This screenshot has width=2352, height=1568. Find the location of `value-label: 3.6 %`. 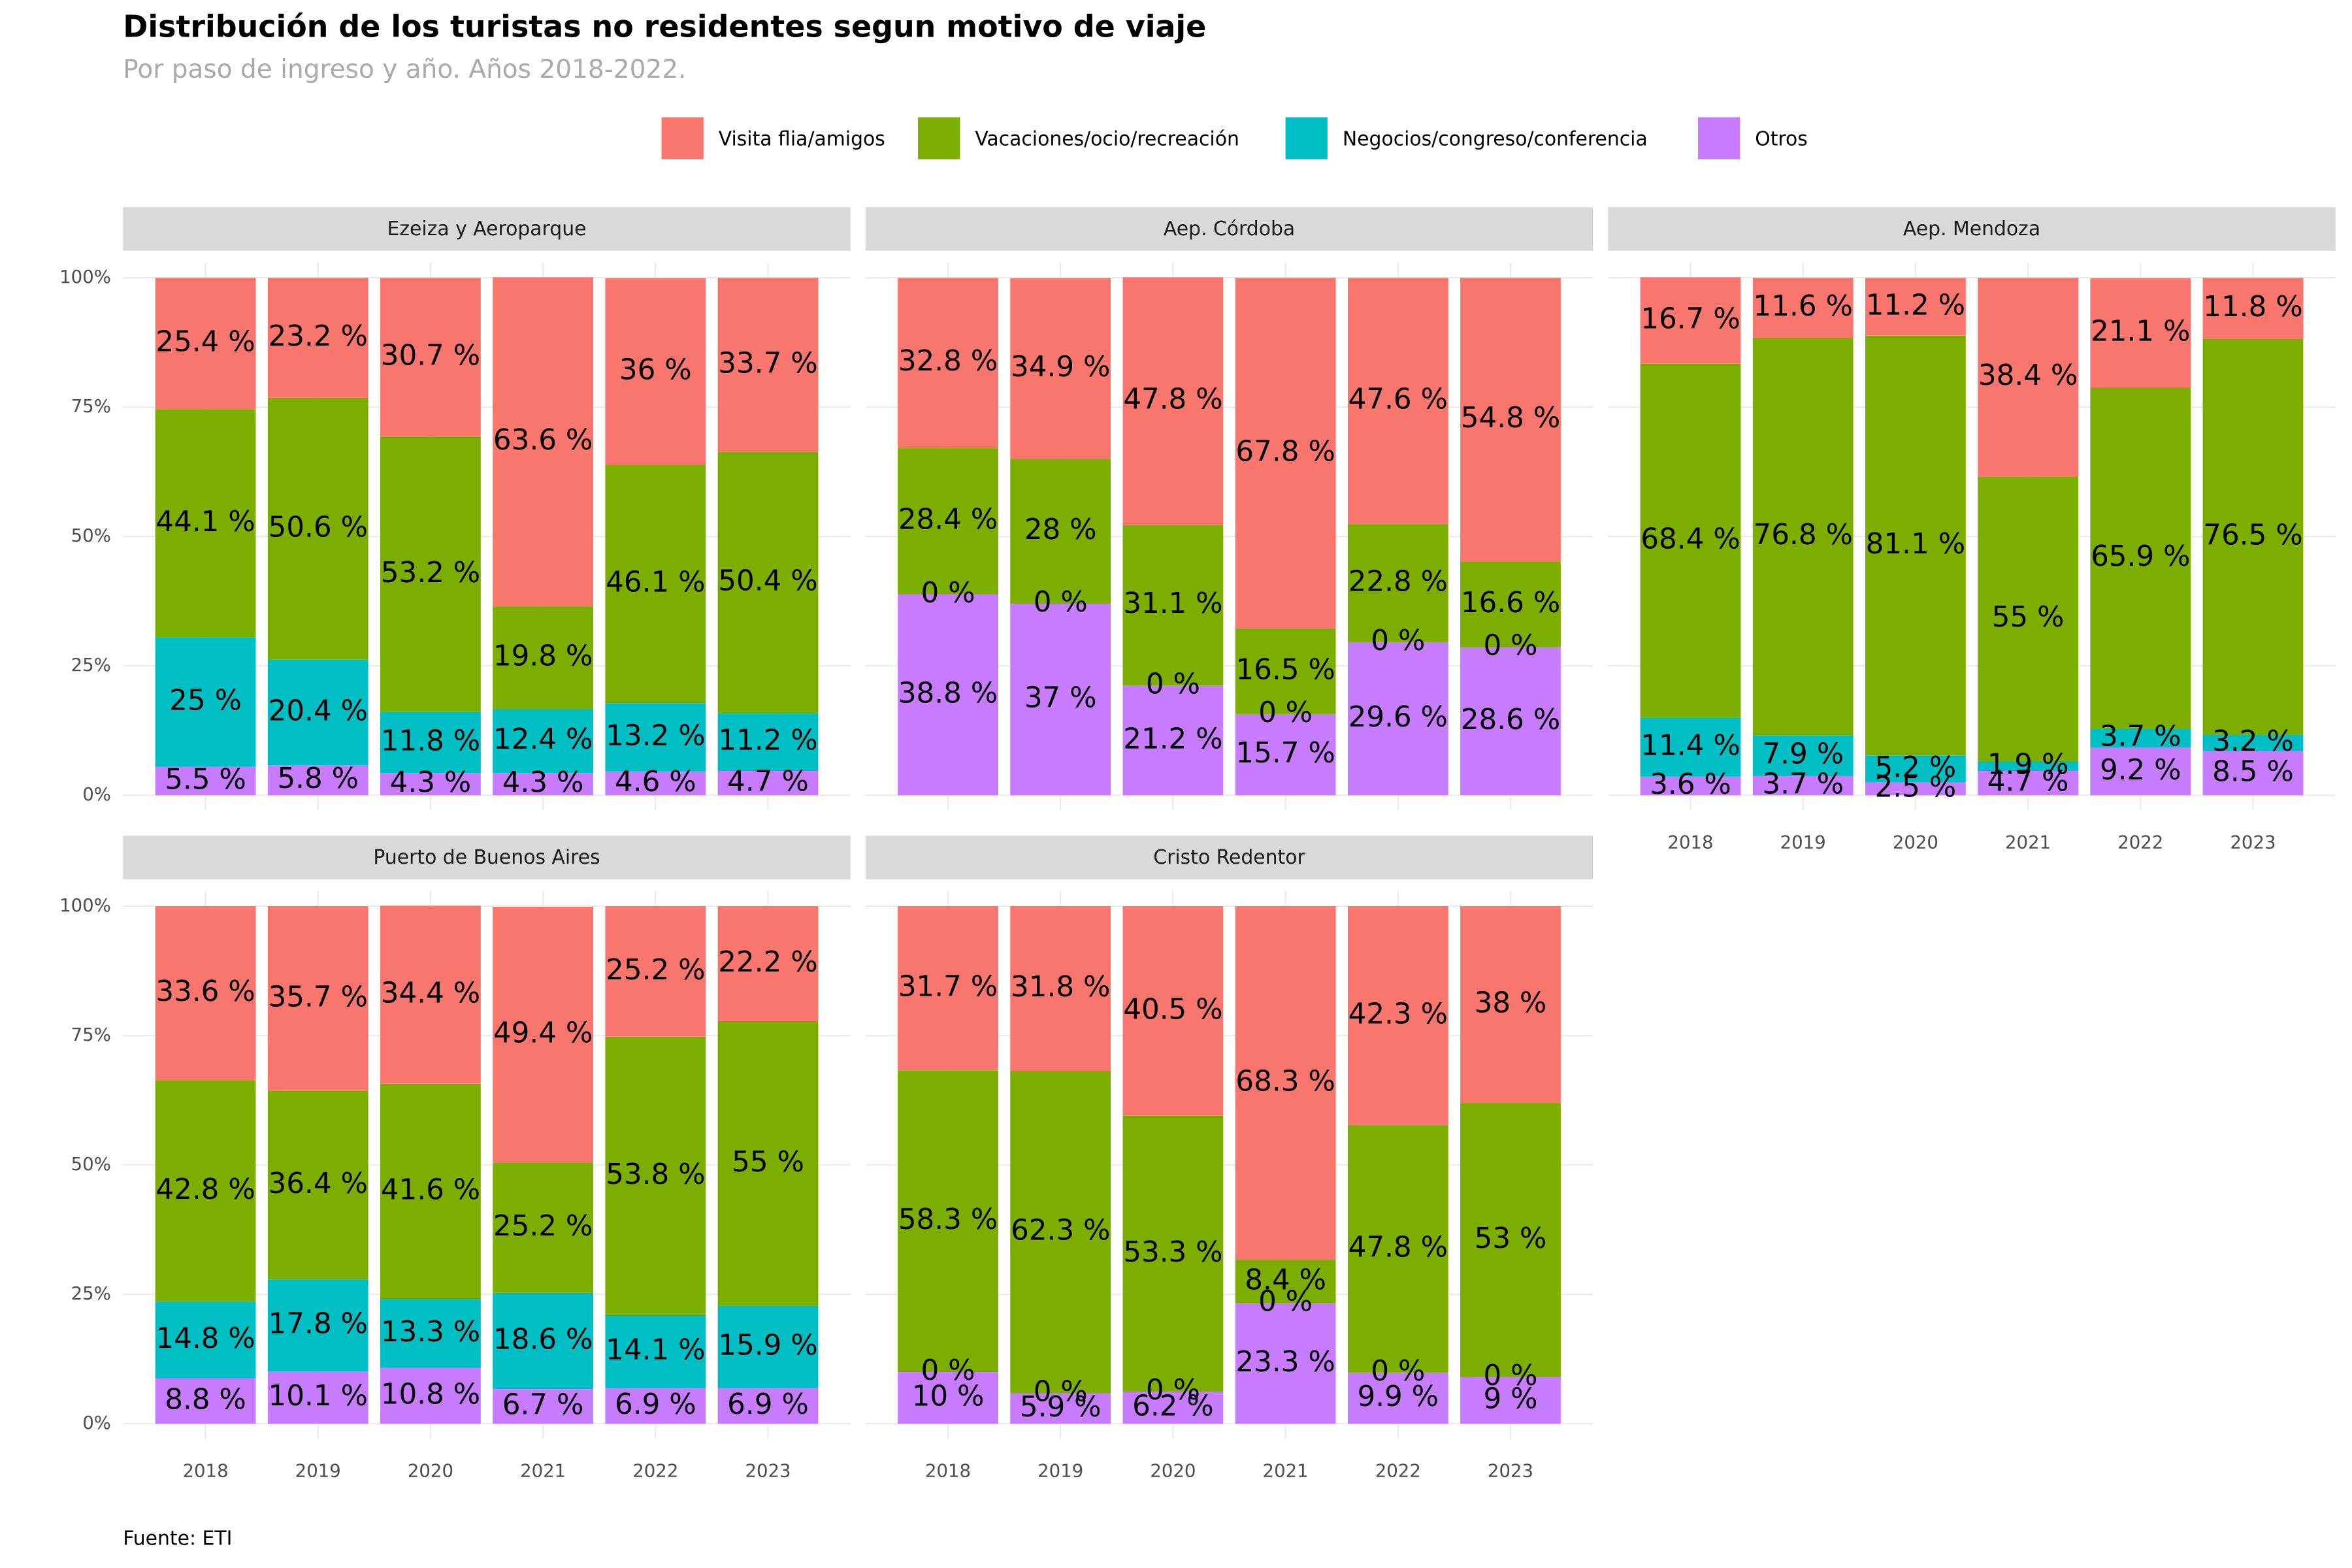

value-label: 3.6 % is located at coordinates (1690, 784).